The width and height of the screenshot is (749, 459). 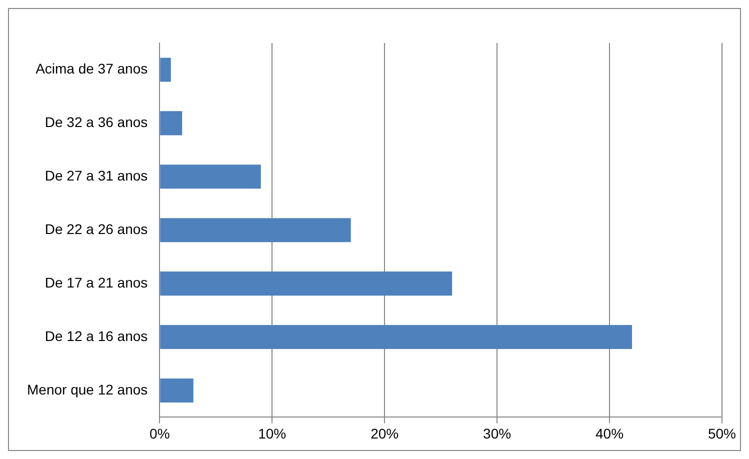 What do you see at coordinates (160, 433) in the screenshot?
I see `x-tick-label: 0%` at bounding box center [160, 433].